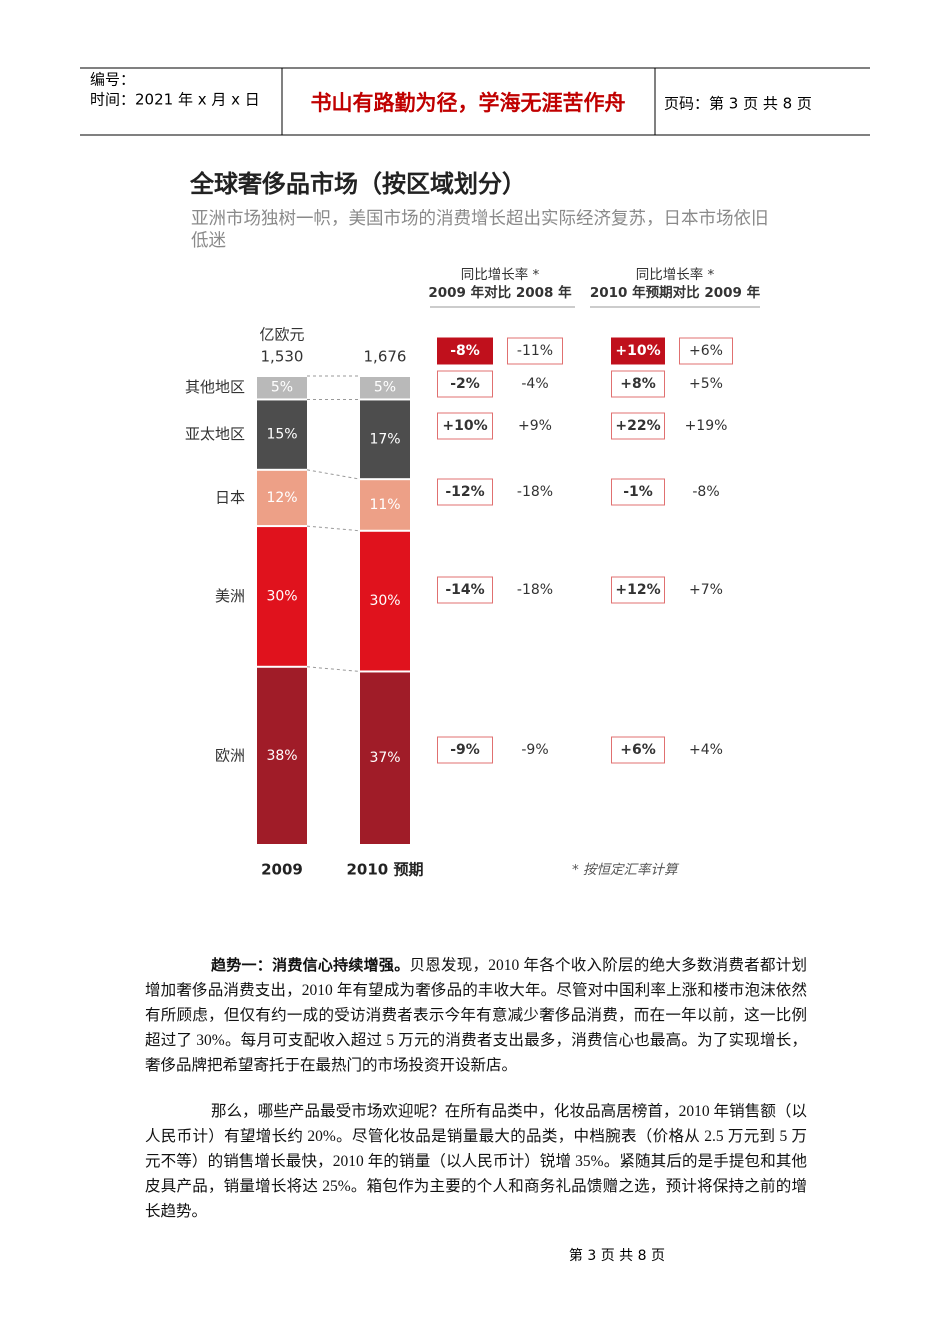 This screenshot has height=1344, width=950. Describe the element at coordinates (215, 434) in the screenshot. I see `region-label: 亚太地区` at that location.